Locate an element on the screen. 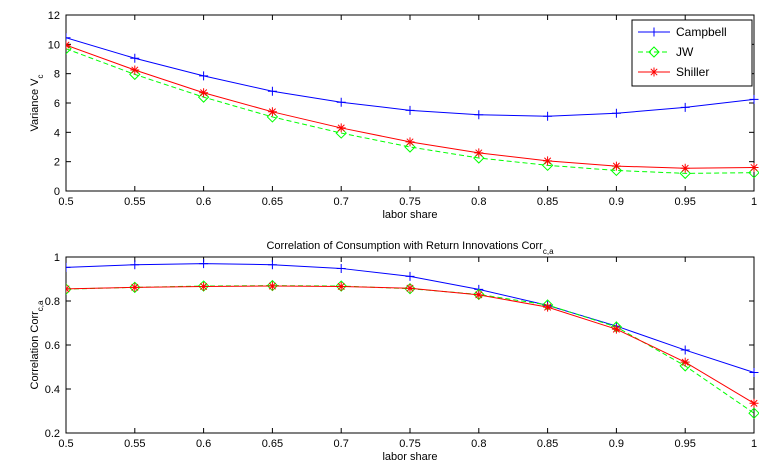 Image resolution: width=759 pixels, height=463 pixels. legend-label-shiller: Shiller is located at coordinates (692, 72).